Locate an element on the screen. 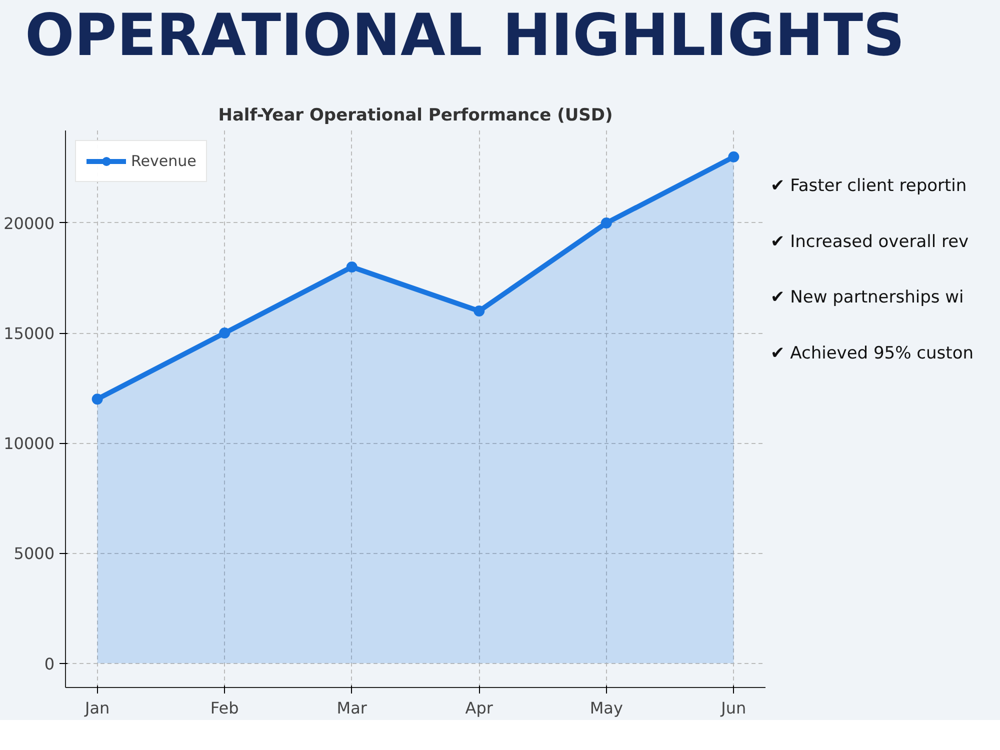 This screenshot has width=1000, height=750. chart-subtitle: Half-Year Operational Performance (USD) is located at coordinates (415, 116).